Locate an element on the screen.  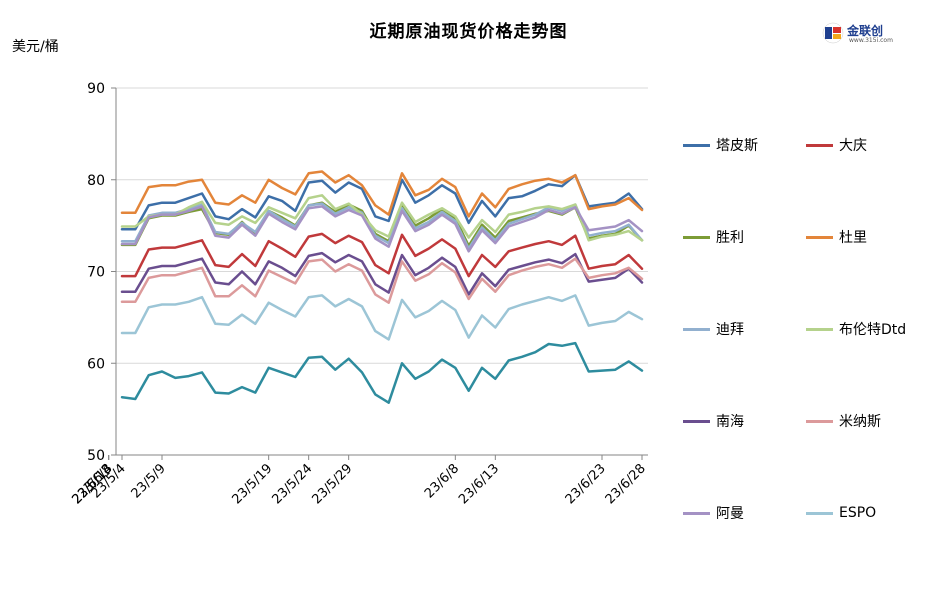
legend-label: 米纳斯 is located at coordinates (860, 422).